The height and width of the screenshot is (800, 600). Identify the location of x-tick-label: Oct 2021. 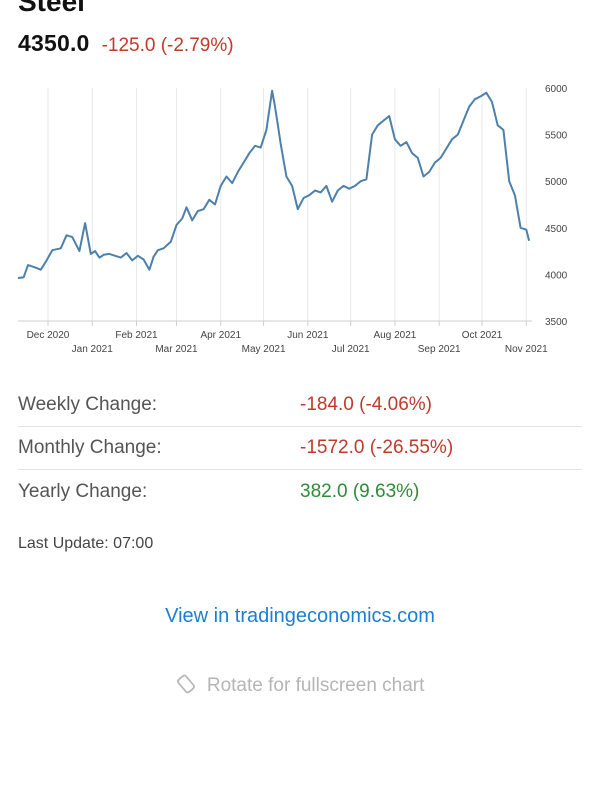
(482, 335).